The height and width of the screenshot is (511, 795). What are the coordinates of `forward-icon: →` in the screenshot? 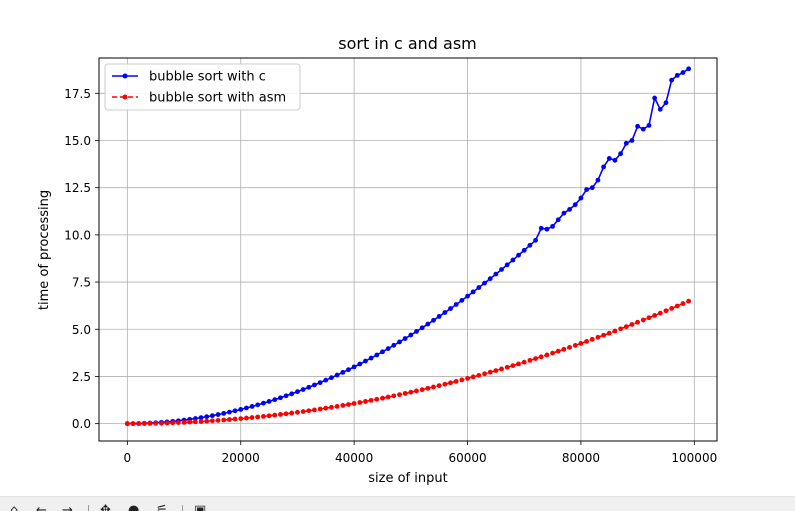 It's located at (67, 507).